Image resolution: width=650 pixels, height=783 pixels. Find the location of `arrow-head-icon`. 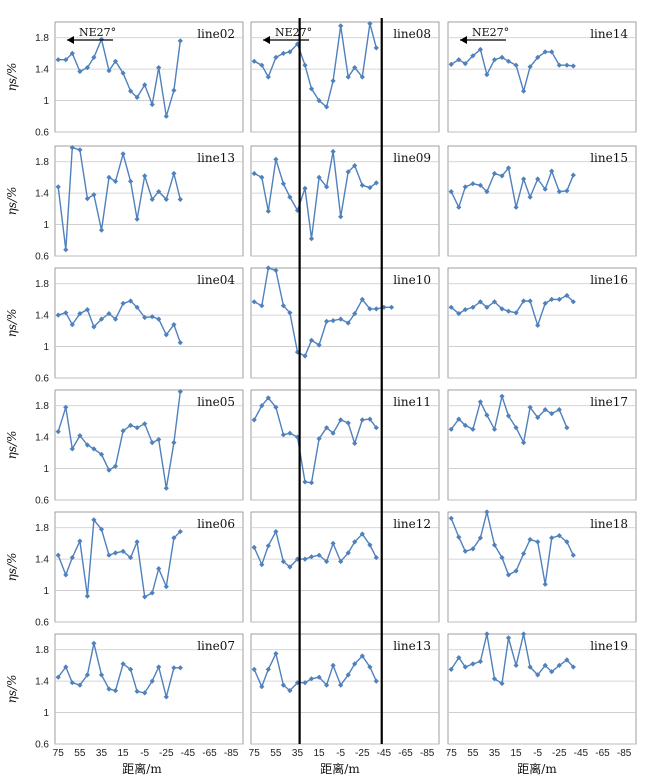

arrow-head-icon is located at coordinates (266, 40).